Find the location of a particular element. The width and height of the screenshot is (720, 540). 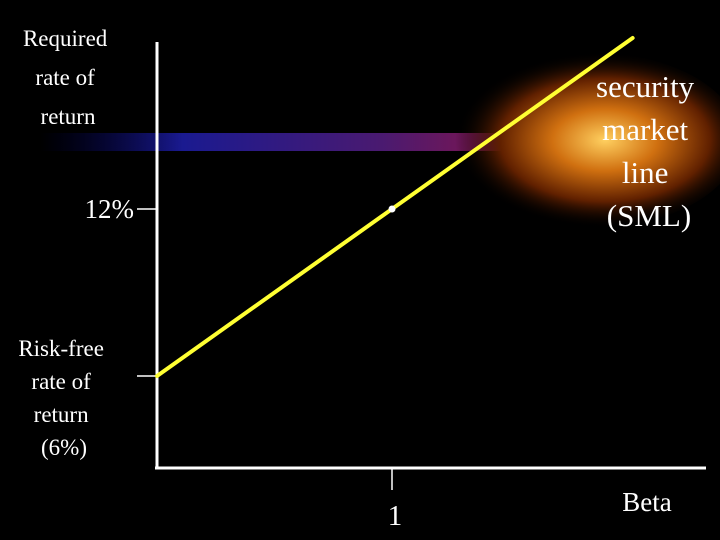

x-tick-label-1: 1 is located at coordinates (395, 516).